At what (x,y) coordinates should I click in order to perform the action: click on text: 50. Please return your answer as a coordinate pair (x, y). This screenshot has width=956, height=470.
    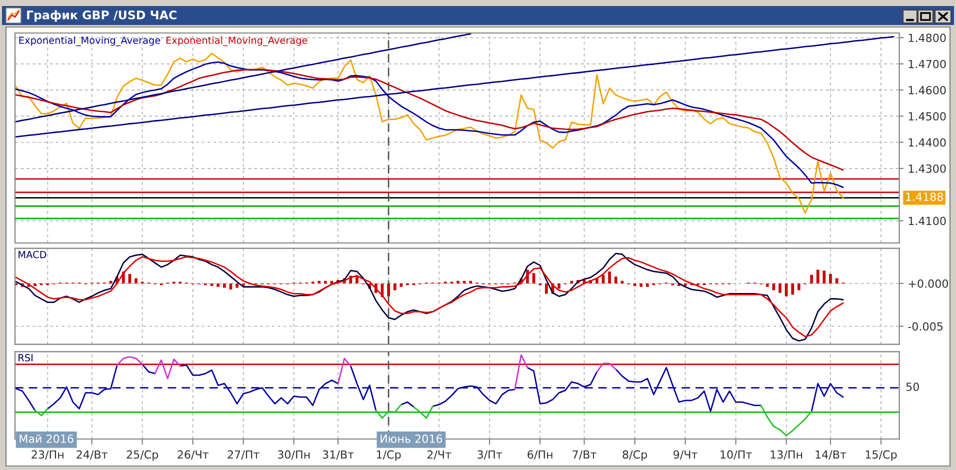
    Looking at the image, I should click on (912, 387).